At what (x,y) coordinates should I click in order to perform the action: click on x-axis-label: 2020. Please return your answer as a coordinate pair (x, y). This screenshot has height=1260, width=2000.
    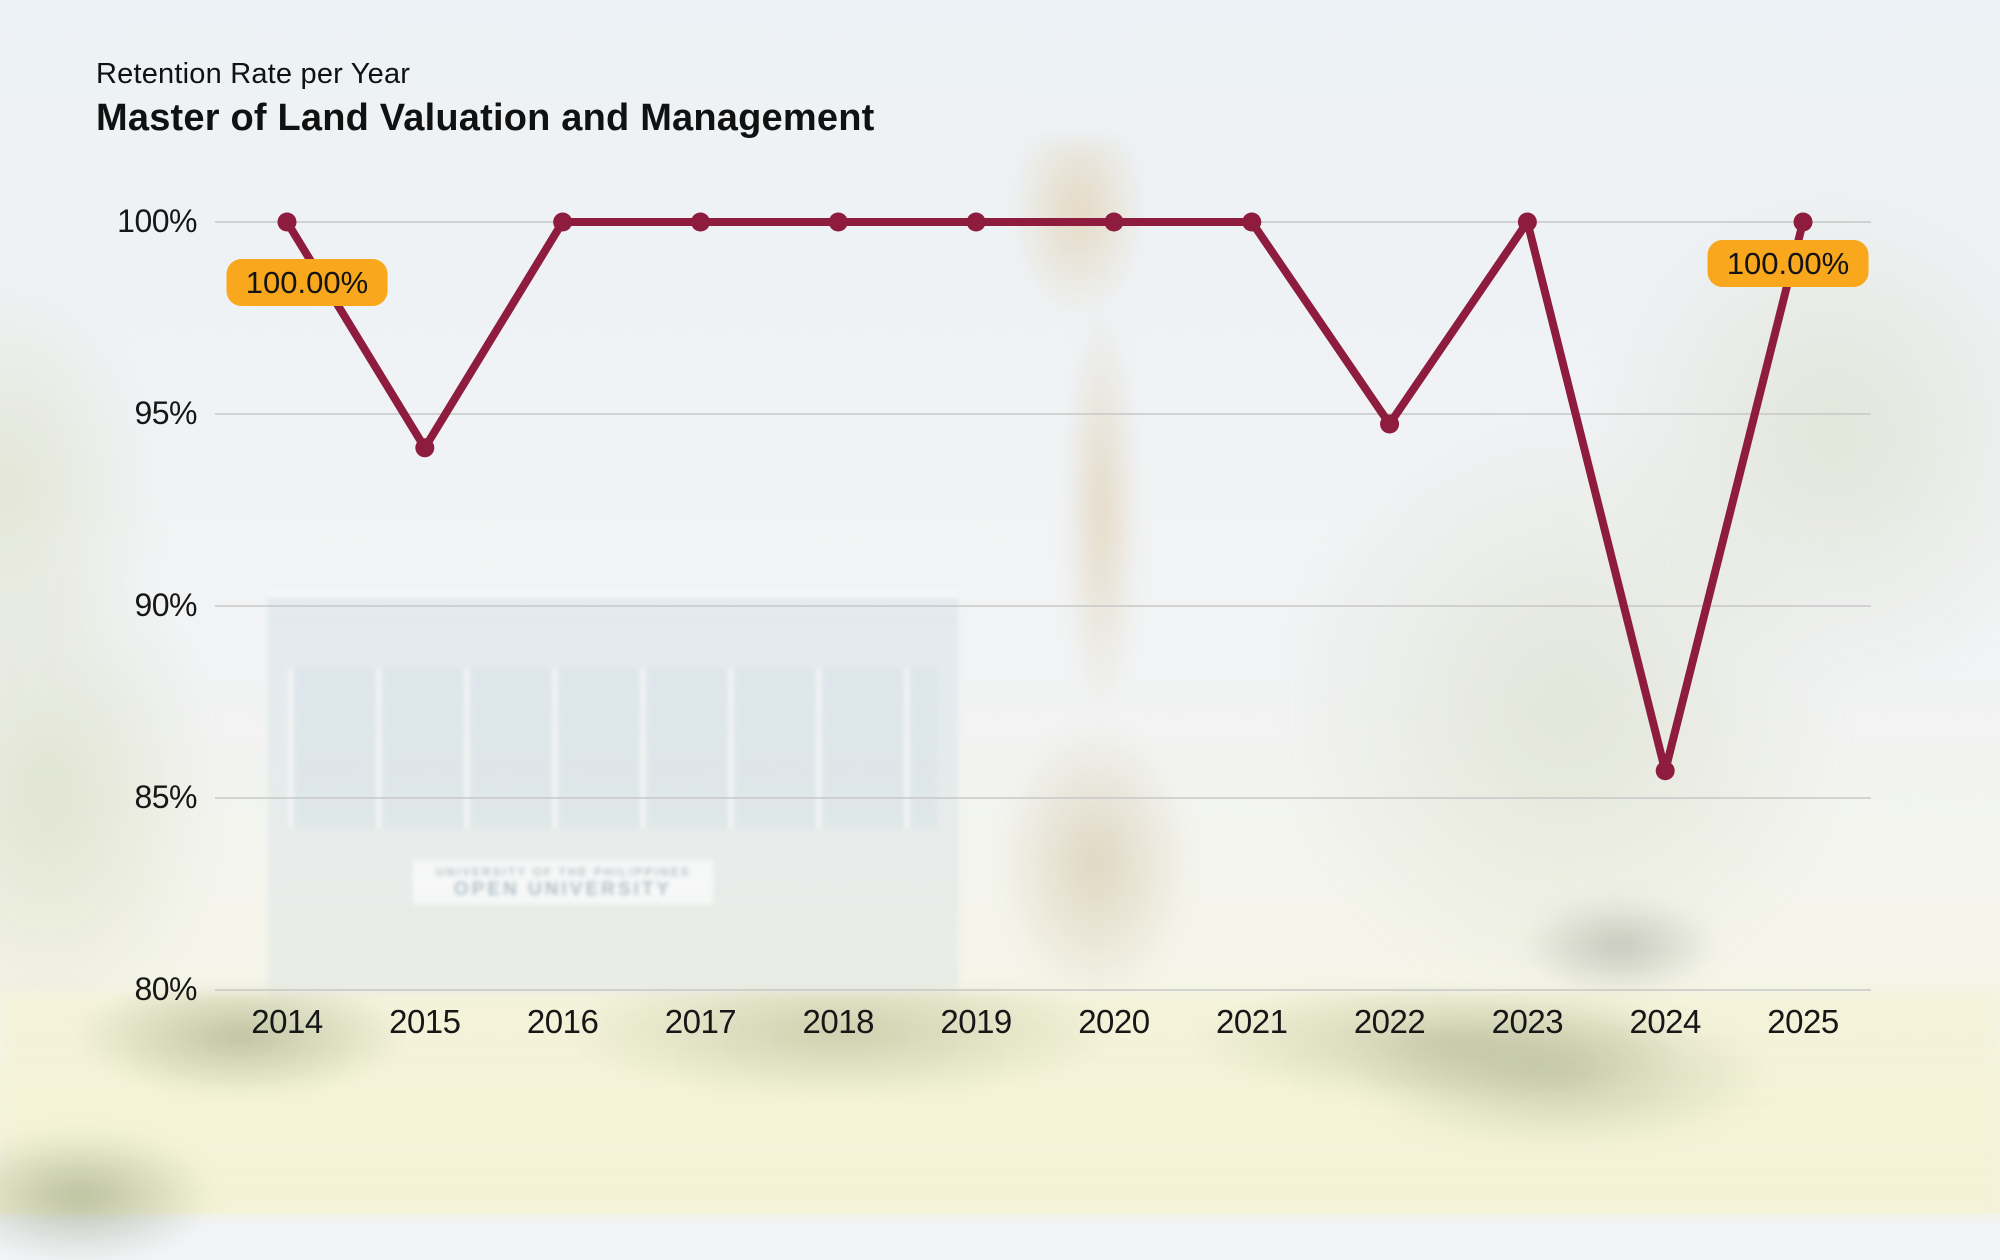
    Looking at the image, I should click on (1114, 1021).